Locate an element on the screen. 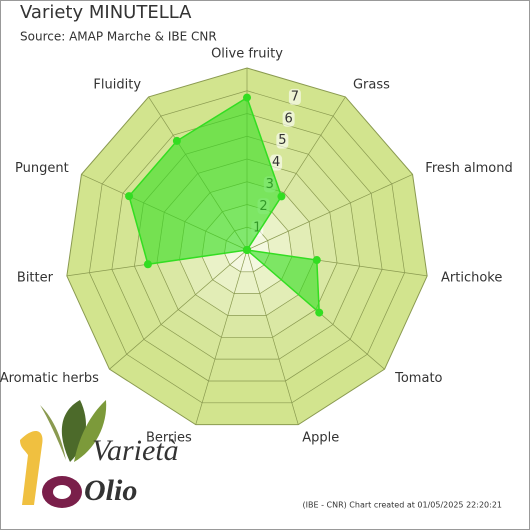 The height and width of the screenshot is (530, 530). axis-label: Berries is located at coordinates (169, 438).